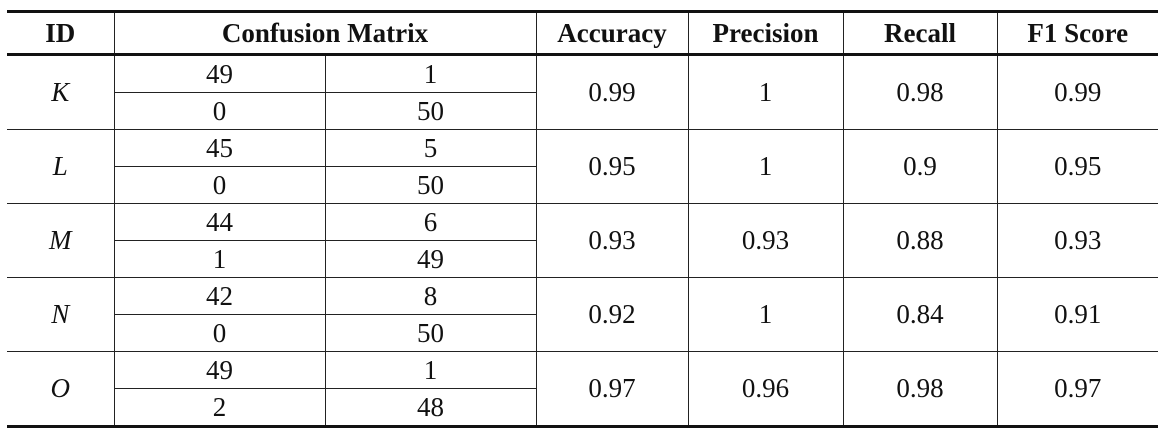 Image resolution: width=1166 pixels, height=439 pixels. What do you see at coordinates (220, 148) in the screenshot?
I see `cm-cell: 45` at bounding box center [220, 148].